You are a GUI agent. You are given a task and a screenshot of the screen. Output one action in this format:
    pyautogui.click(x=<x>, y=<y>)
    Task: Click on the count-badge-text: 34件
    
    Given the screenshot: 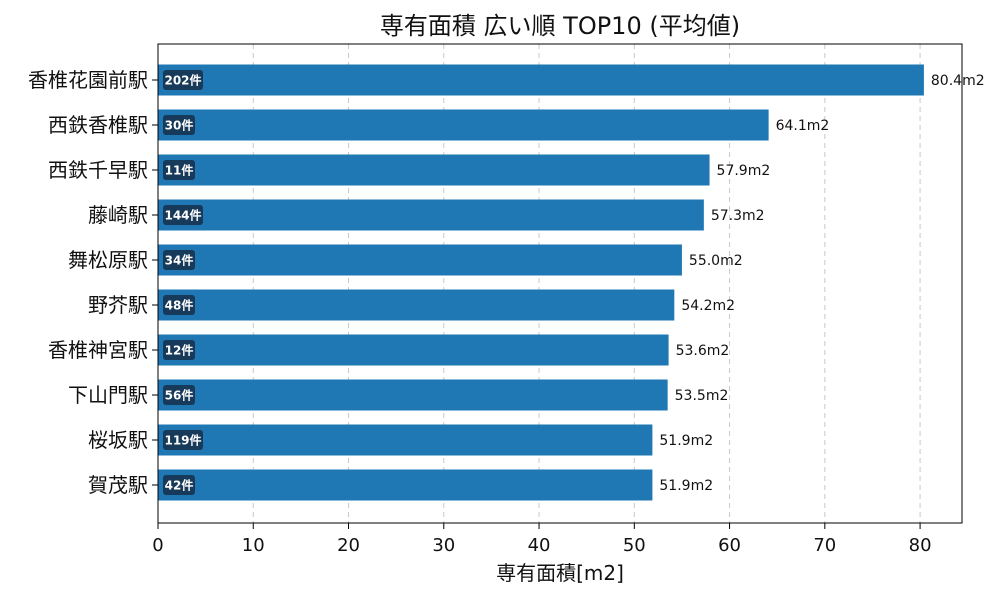 What is the action you would take?
    pyautogui.click(x=179, y=260)
    